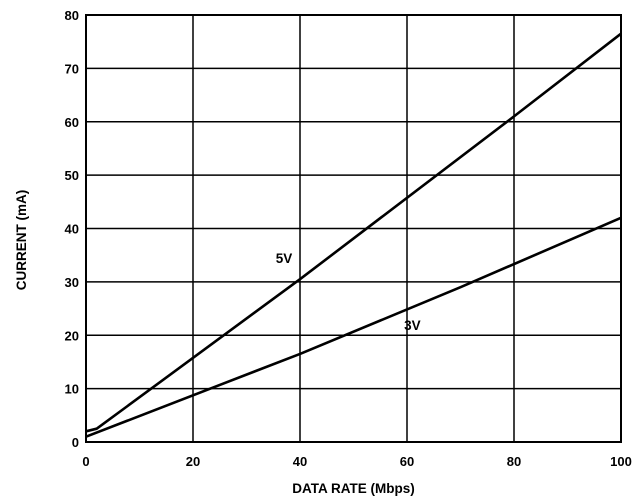 The width and height of the screenshot is (637, 499). I want to click on x-tick-label: 100, so click(621, 461).